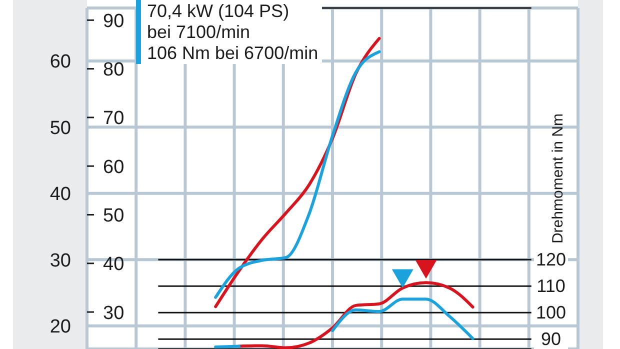 The image size is (620, 349). I want to click on y2-tick-label: 50, so click(113, 215).